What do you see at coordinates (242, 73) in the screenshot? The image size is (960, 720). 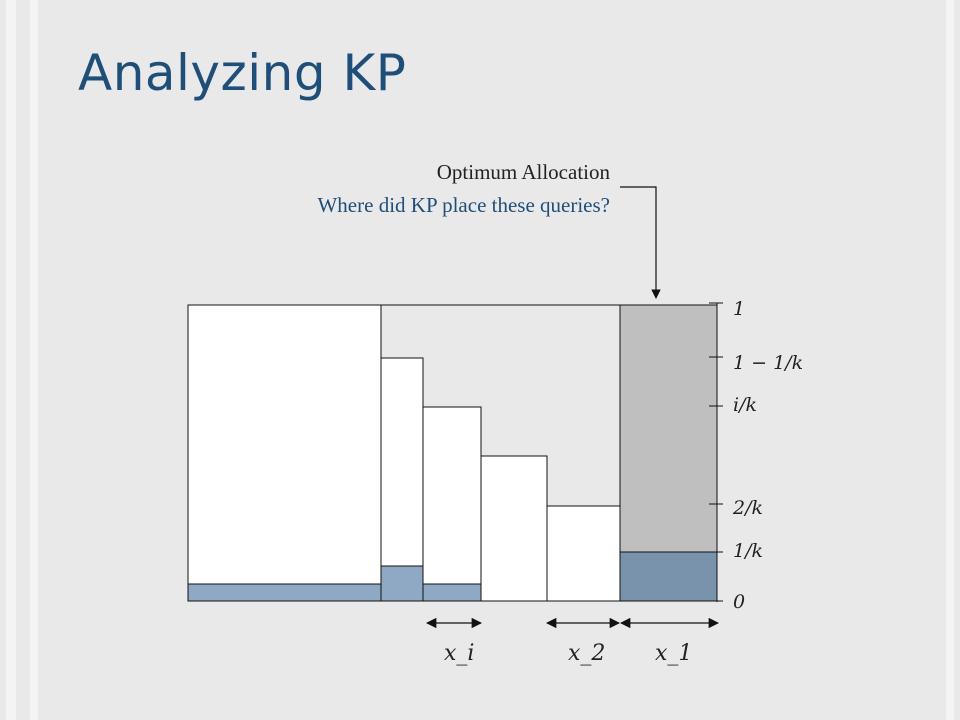 I see `slide-title: Analyzing KP` at bounding box center [242, 73].